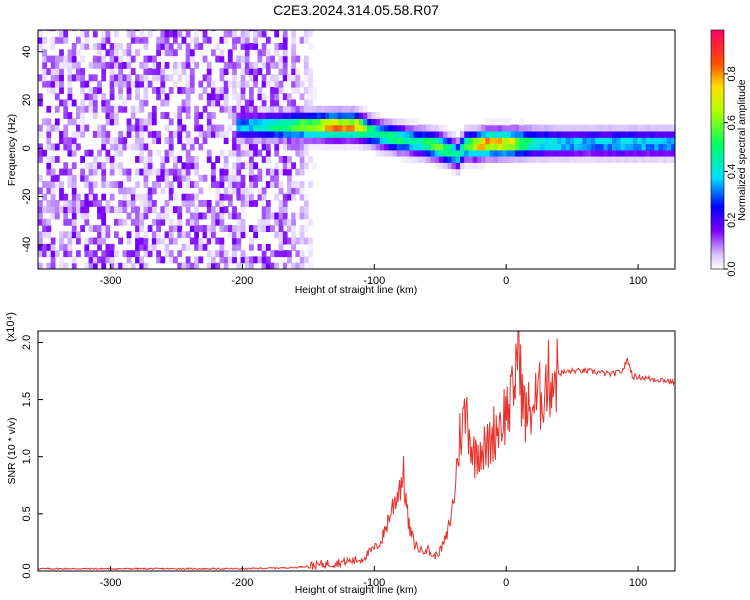 This screenshot has width=750, height=600. I want to click on x-tick-label: 0, so click(506, 281).